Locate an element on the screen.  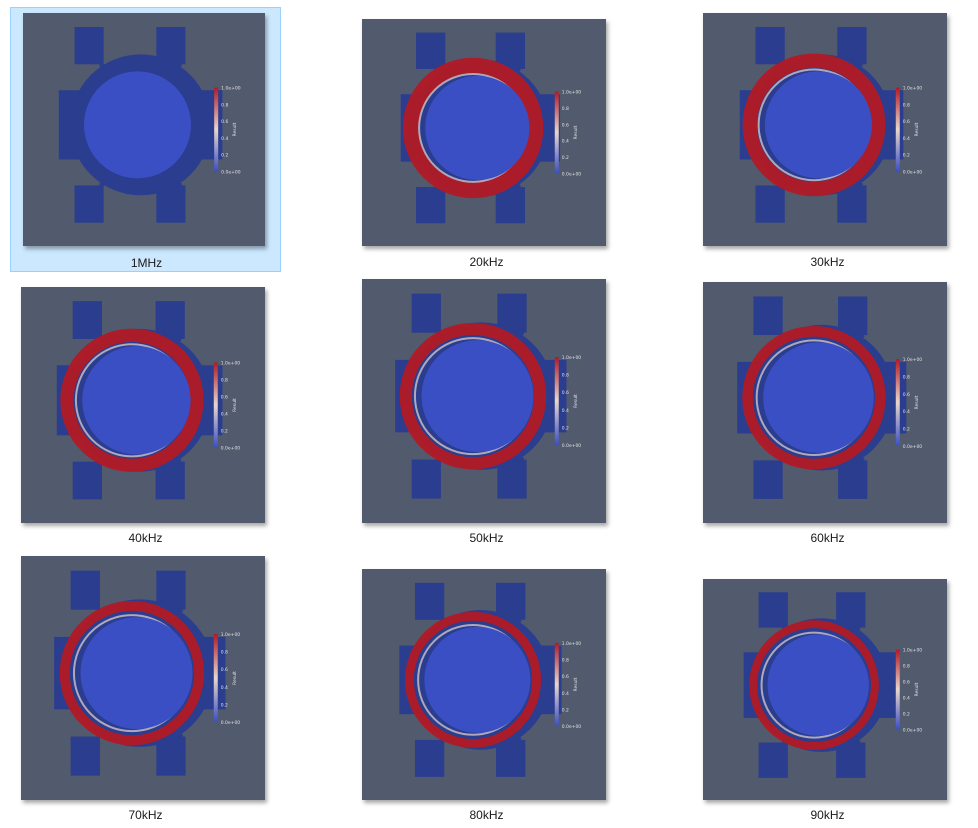
file-item: 1.0e+00 0.8 0.6 0.4 0.2 0.0e+00 Result 20kHz is located at coordinates (486, 139).